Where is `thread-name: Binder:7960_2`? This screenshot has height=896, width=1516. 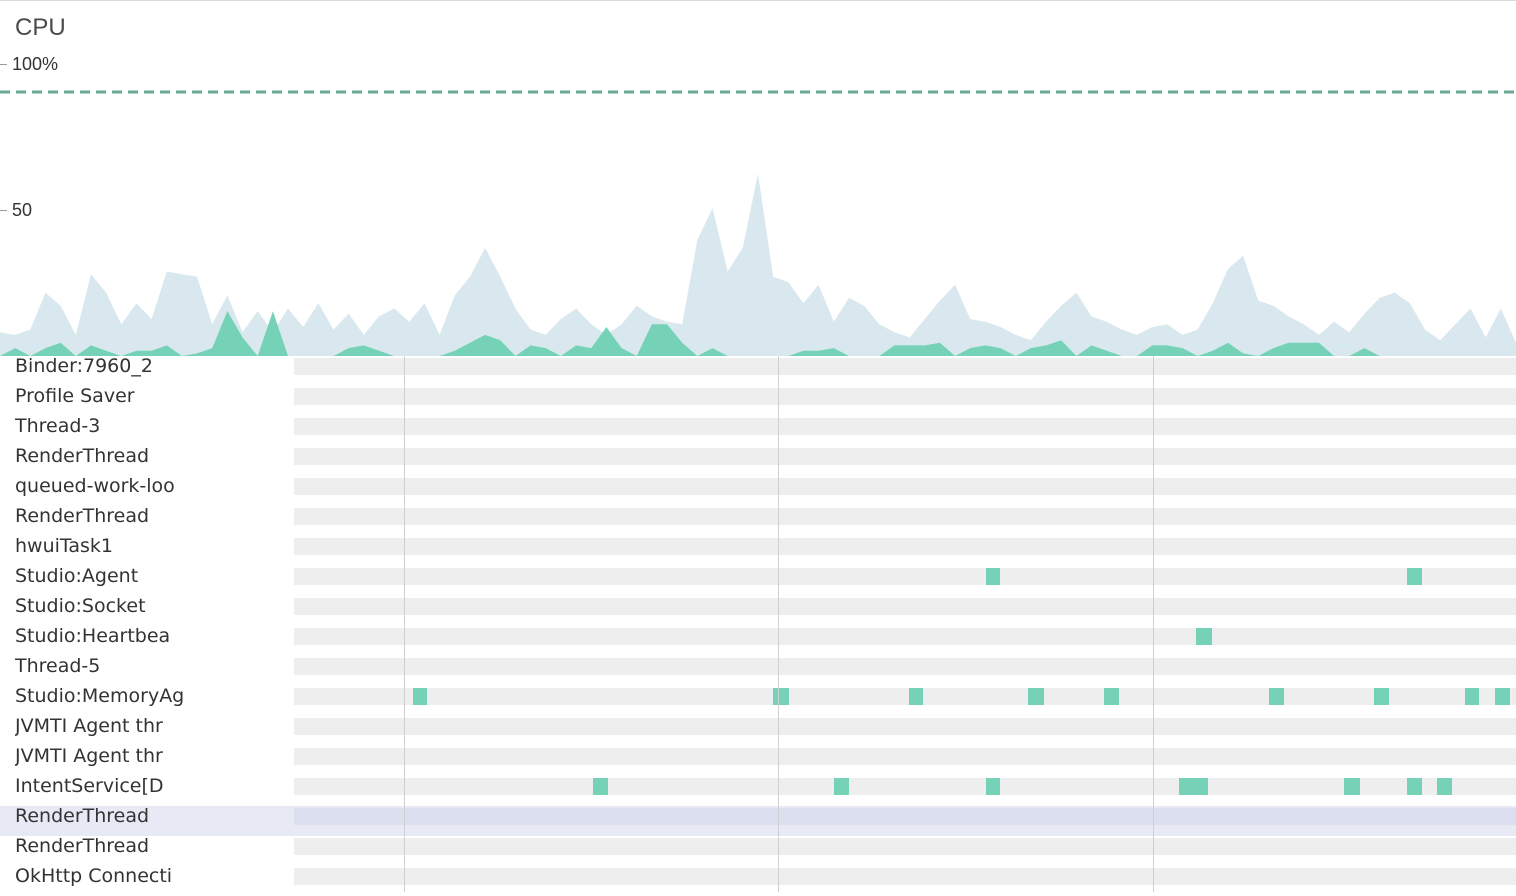 thread-name: Binder:7960_2 is located at coordinates (154, 371).